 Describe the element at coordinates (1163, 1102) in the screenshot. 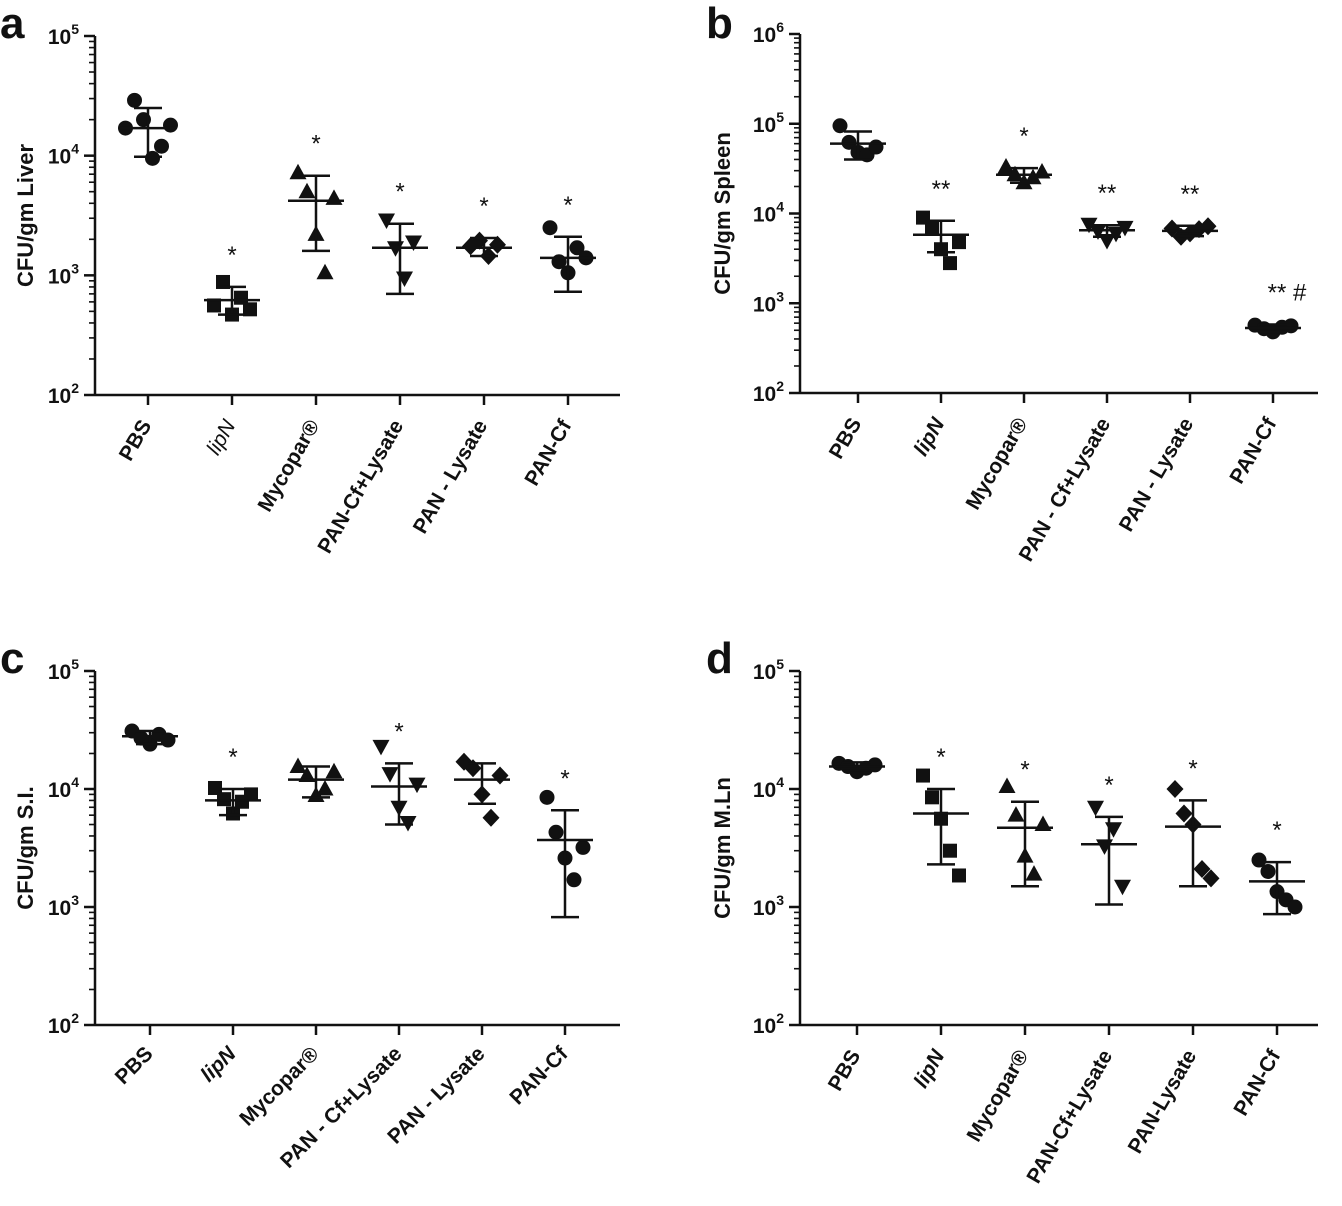

I see `x-category-label: PAN-Lysate` at that location.